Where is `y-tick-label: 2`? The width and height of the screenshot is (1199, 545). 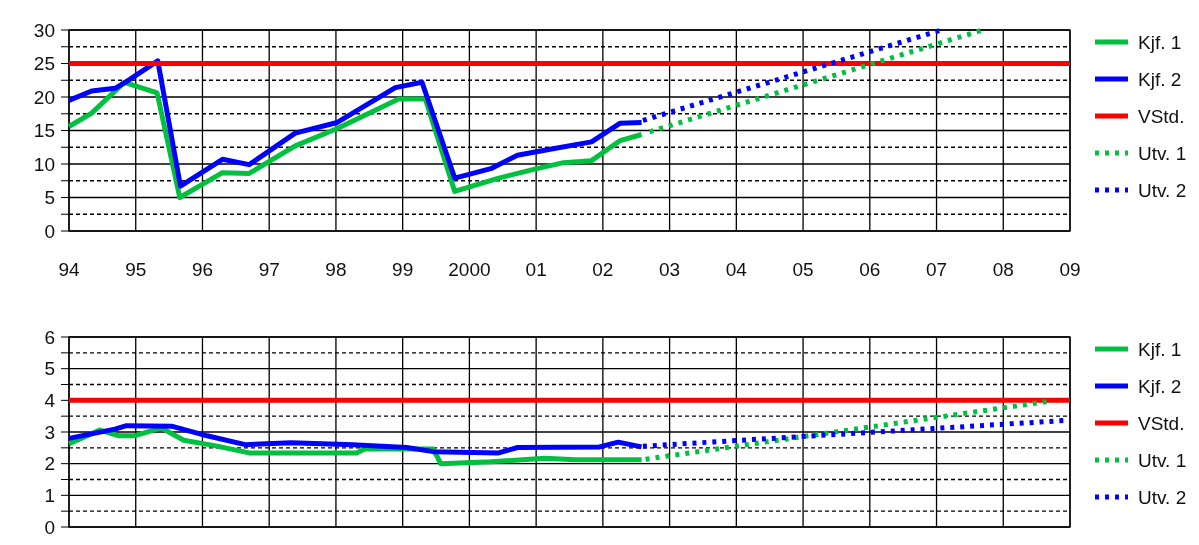
y-tick-label: 2 is located at coordinates (49, 464).